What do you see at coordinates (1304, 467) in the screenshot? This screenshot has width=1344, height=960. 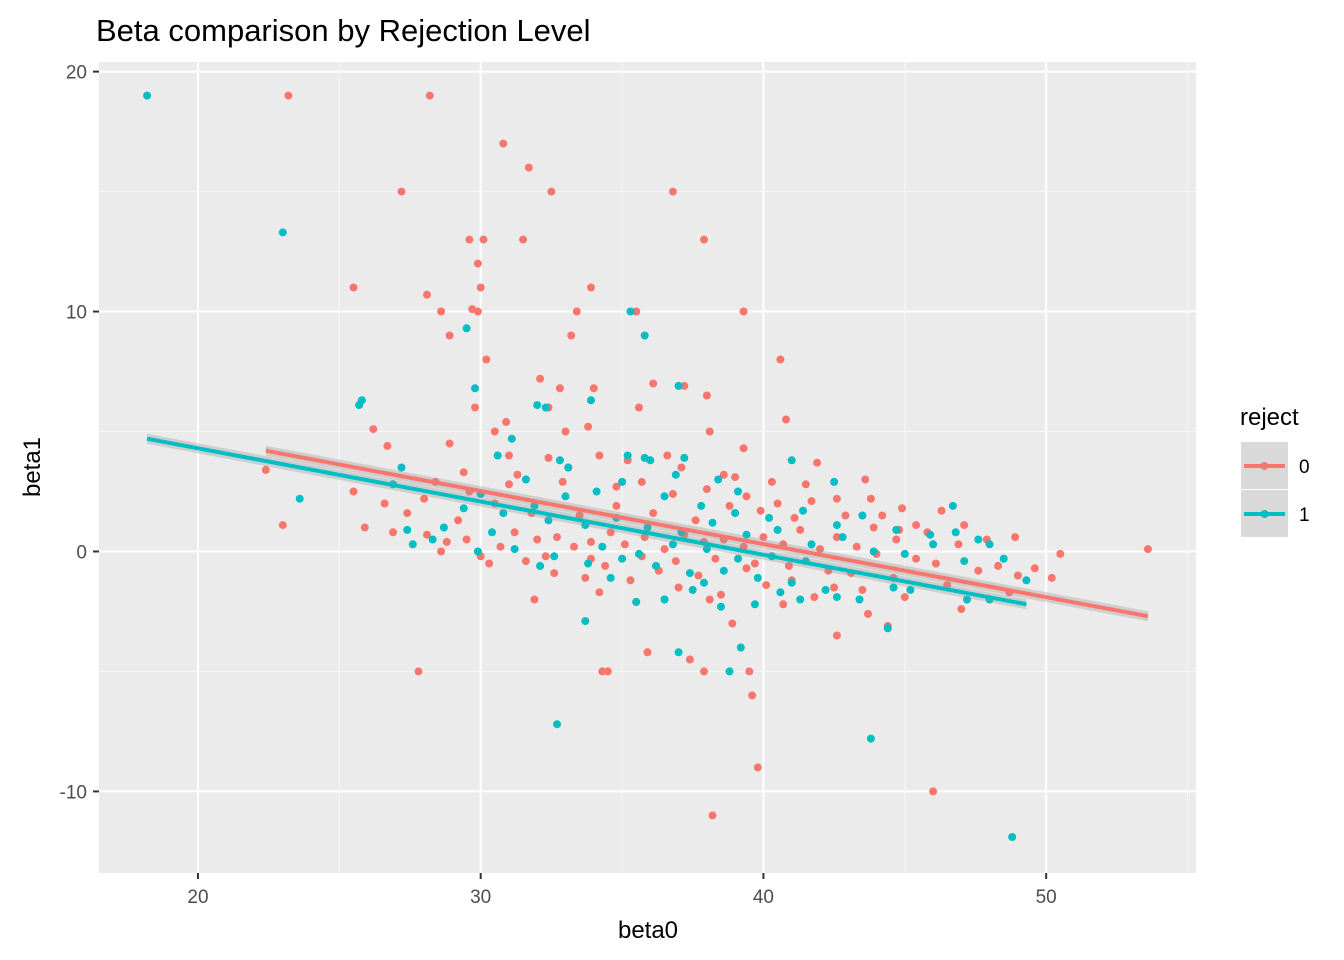 I see `legend-label-0: 0` at bounding box center [1304, 467].